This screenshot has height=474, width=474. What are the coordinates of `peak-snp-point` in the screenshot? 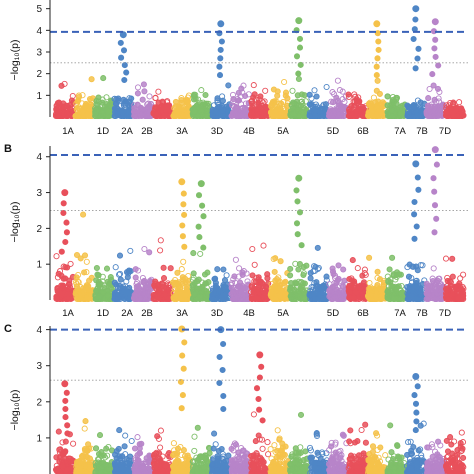 It's located at (377, 24).